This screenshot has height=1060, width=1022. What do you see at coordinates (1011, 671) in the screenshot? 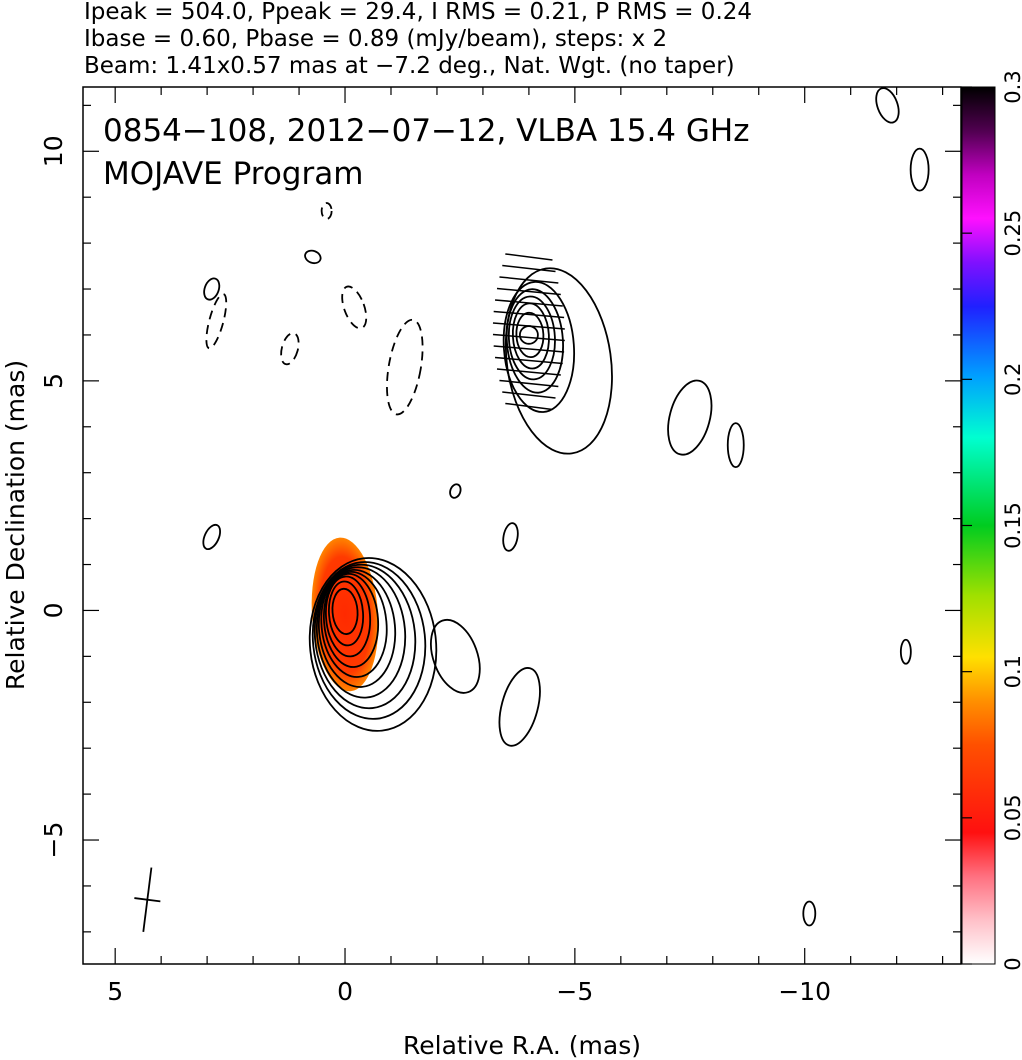
I see `colorbar-tick-label: 0.1` at bounding box center [1011, 671].